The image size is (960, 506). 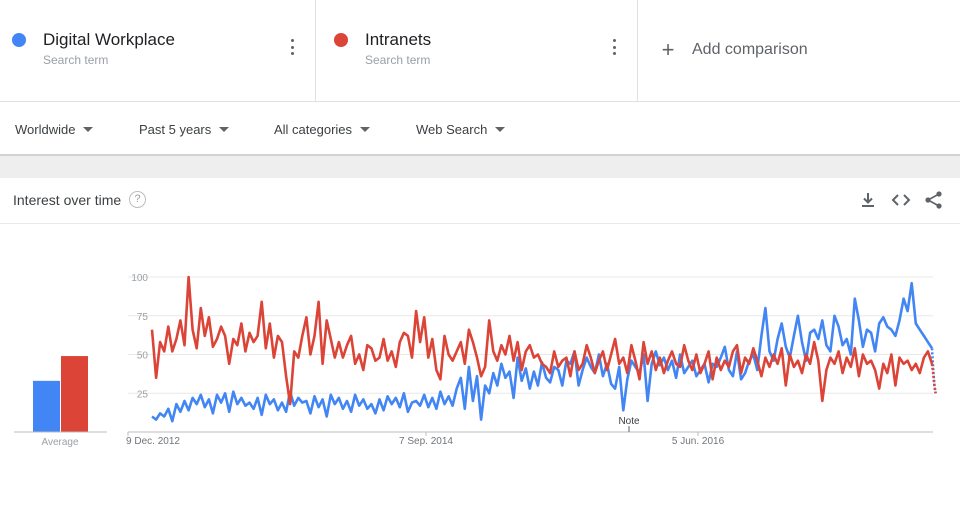 I want to click on plus-icon: +, so click(x=668, y=49).